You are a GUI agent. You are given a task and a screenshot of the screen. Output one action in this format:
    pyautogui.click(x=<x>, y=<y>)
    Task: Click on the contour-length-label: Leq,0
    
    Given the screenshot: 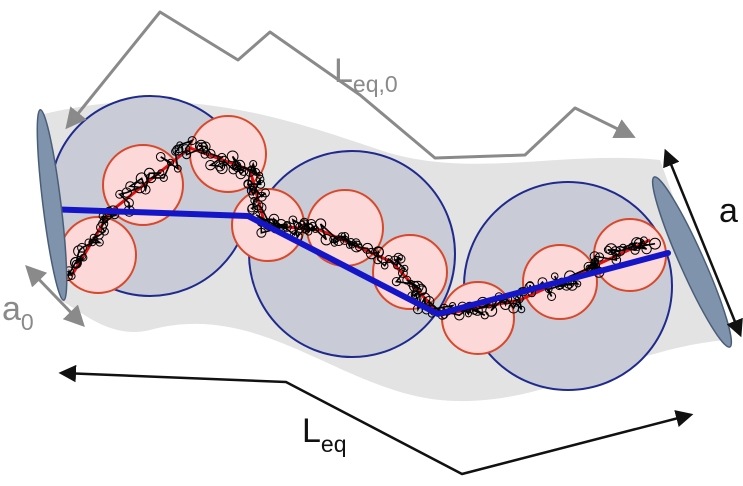 What is the action you would take?
    pyautogui.click(x=366, y=74)
    